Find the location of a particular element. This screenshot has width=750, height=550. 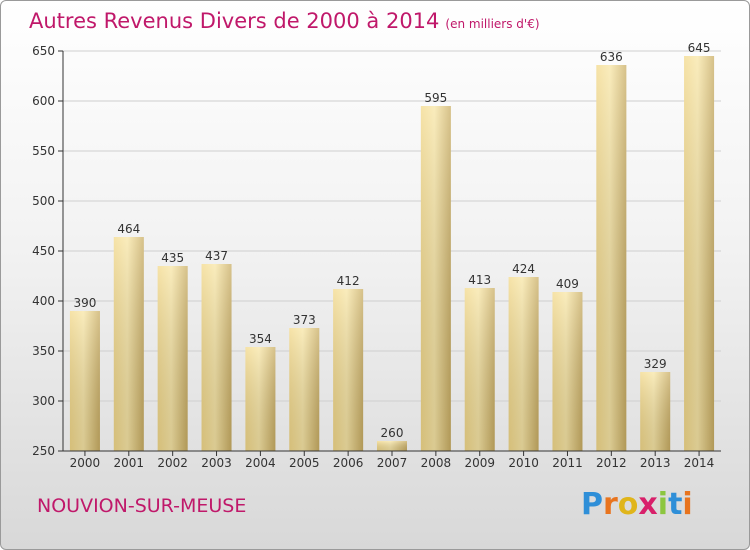

y-tick-label: 650 is located at coordinates (43, 51).